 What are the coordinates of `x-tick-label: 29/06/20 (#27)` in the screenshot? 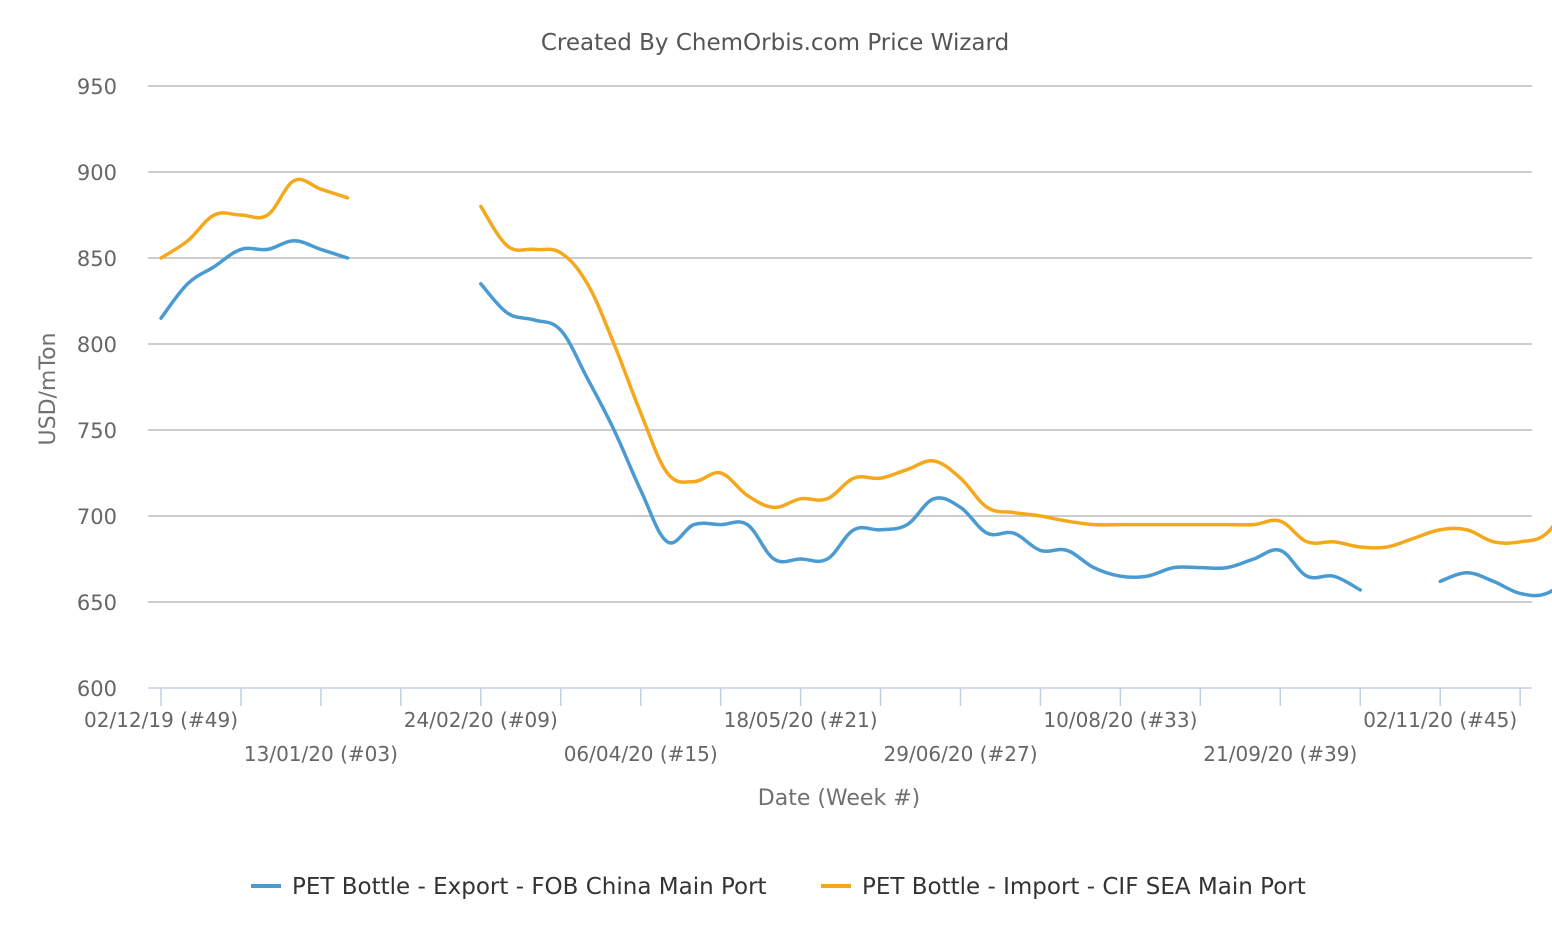 It's located at (961, 754).